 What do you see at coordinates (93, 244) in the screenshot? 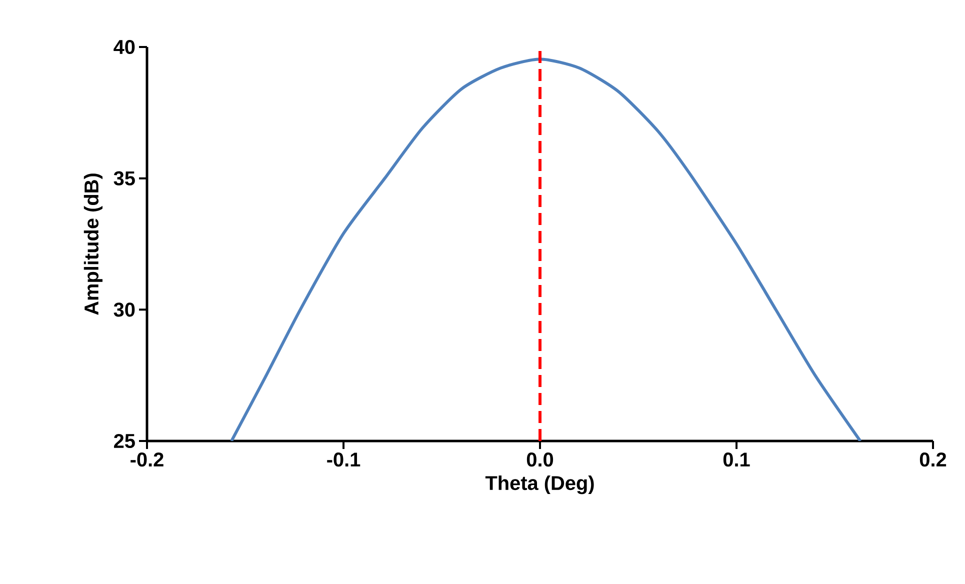
I see `y-axis-title: Amplitude (dB)` at bounding box center [93, 244].